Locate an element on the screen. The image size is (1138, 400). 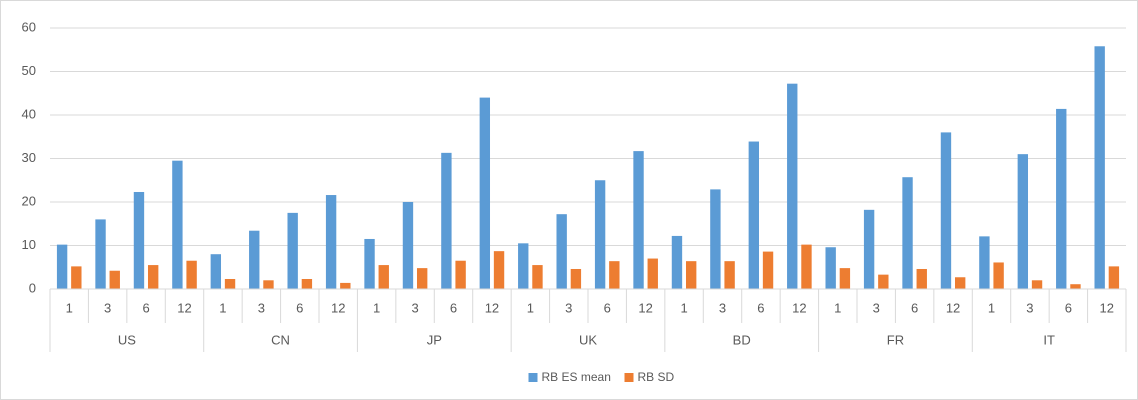
legend-label: RB ES mean is located at coordinates (576, 377).